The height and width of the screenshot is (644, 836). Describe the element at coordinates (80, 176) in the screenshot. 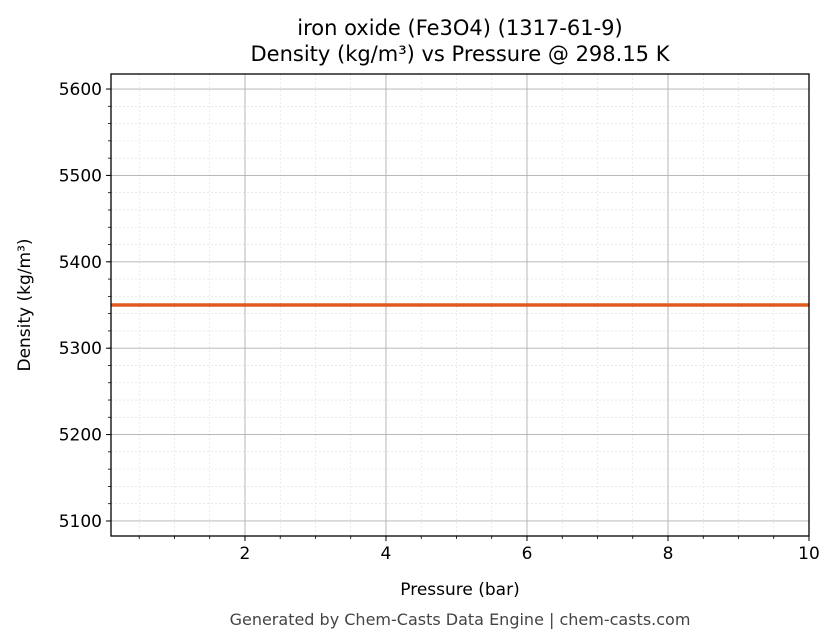

I see `y-tick-label: 5500` at that location.